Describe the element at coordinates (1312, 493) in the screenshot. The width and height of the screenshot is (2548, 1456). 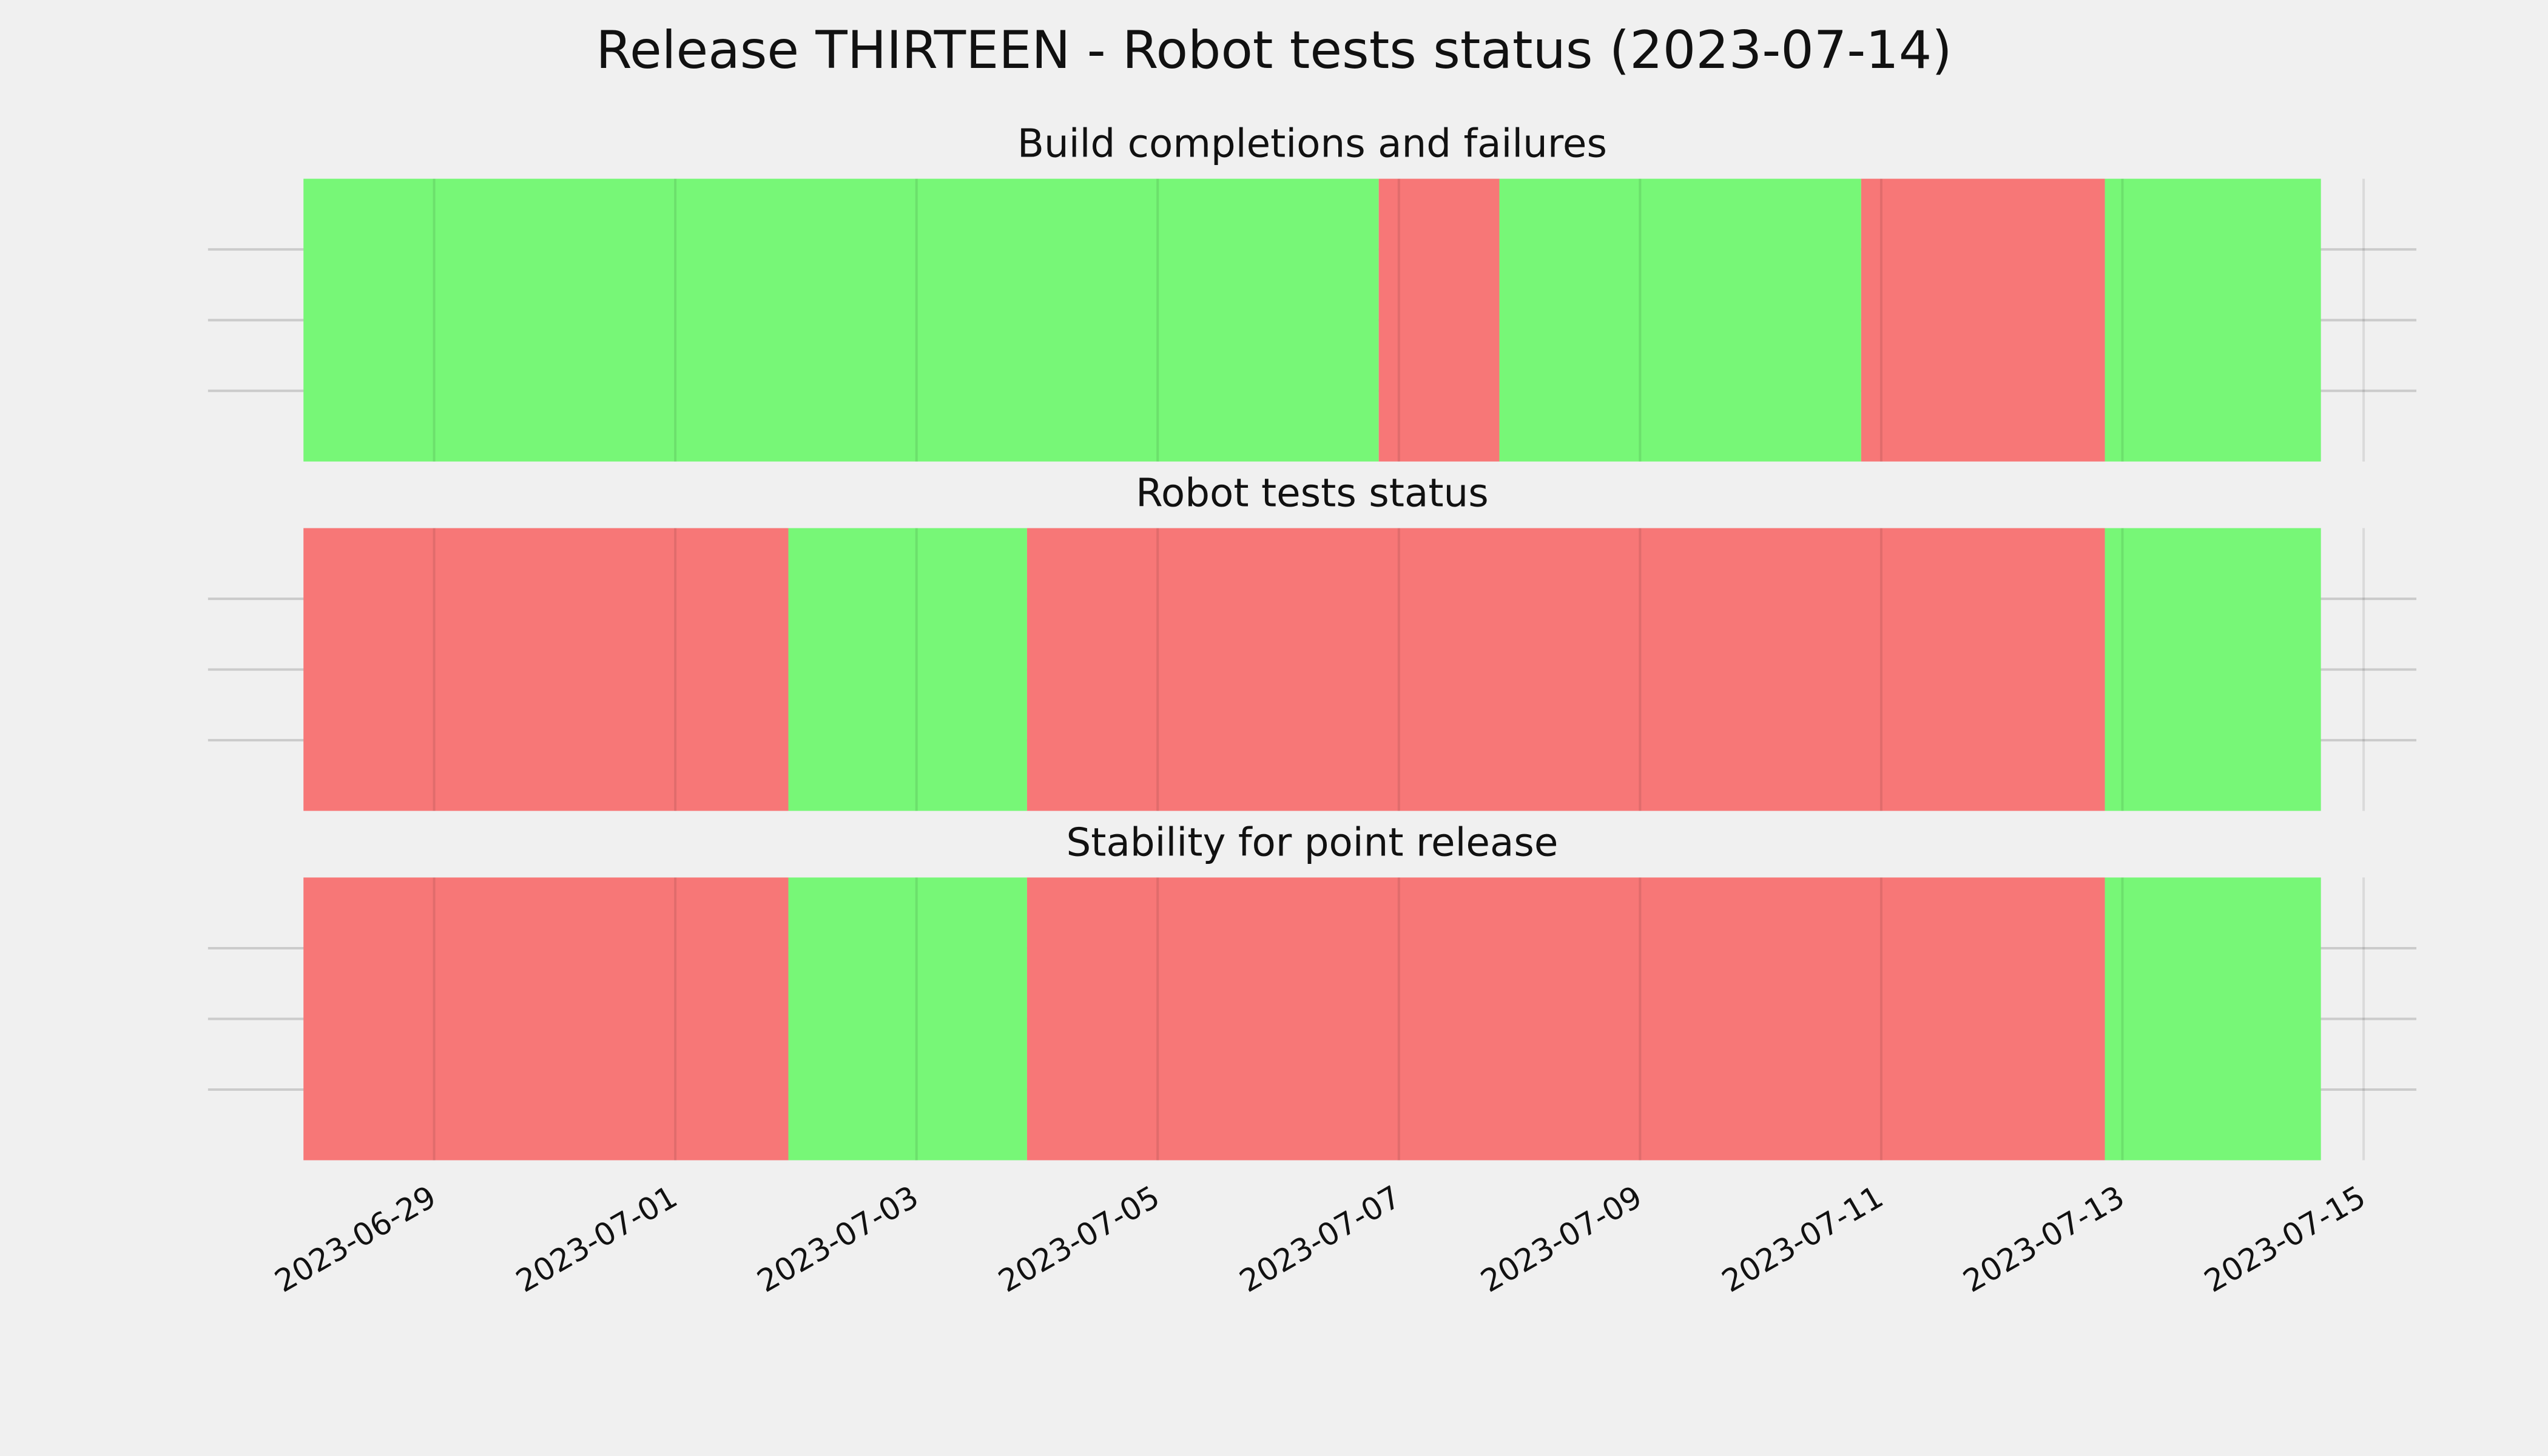
I see `subplot-title: Robot tests status` at that location.